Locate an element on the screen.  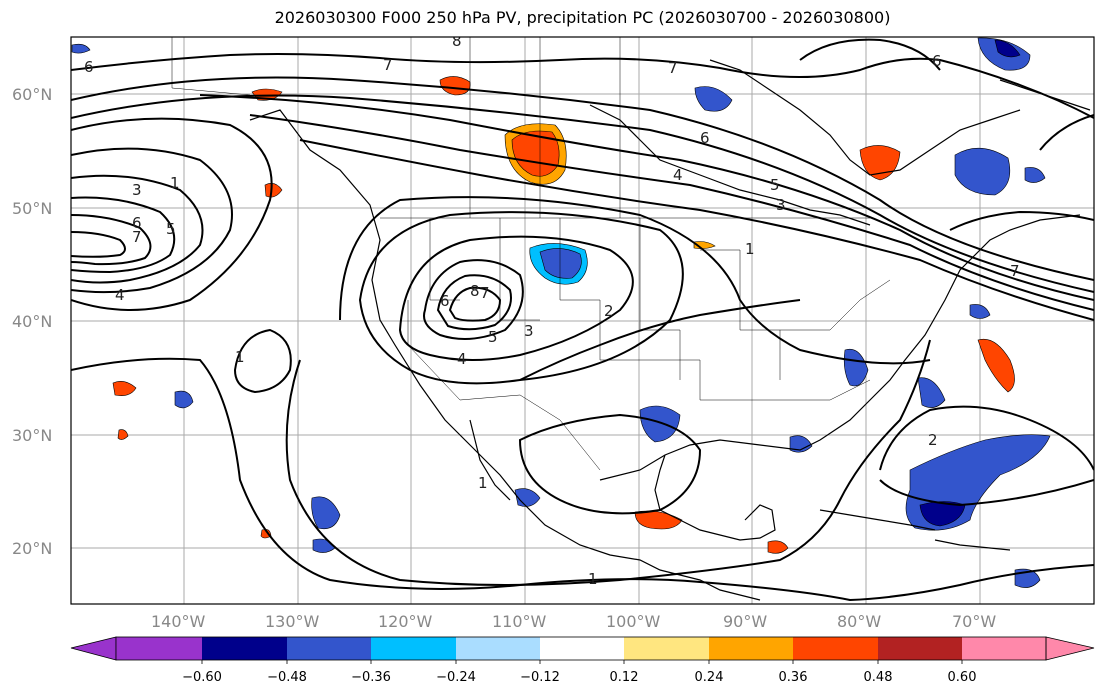
svg-text: 70°W is located at coordinates (974, 621).